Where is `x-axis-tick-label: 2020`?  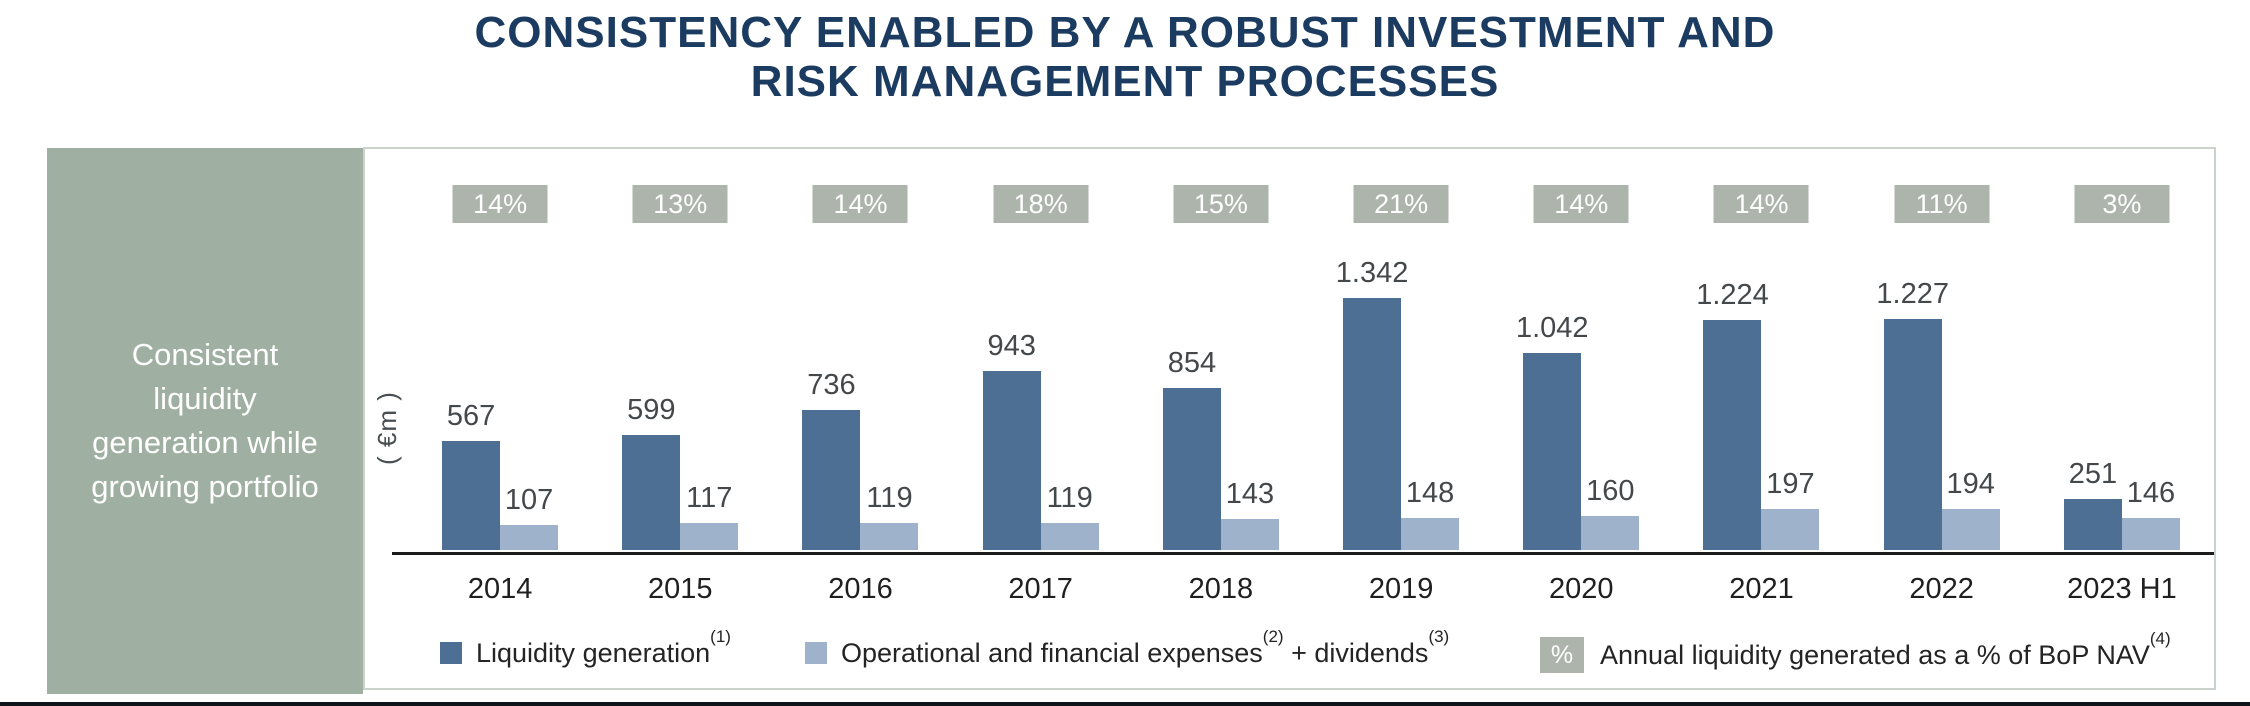 x-axis-tick-label: 2020 is located at coordinates (1581, 589).